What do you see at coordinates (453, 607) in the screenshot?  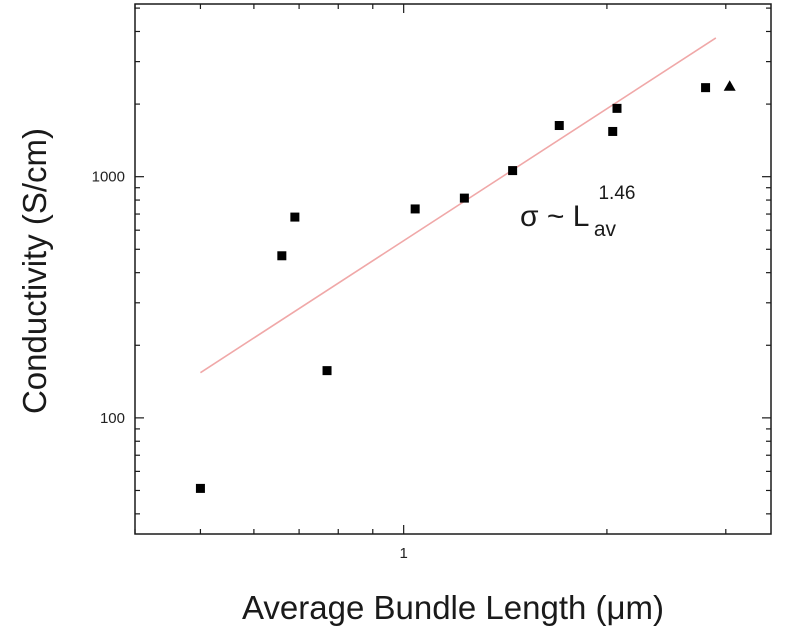 I see `x-axis-title: Average Bundle Length (μm)` at bounding box center [453, 607].